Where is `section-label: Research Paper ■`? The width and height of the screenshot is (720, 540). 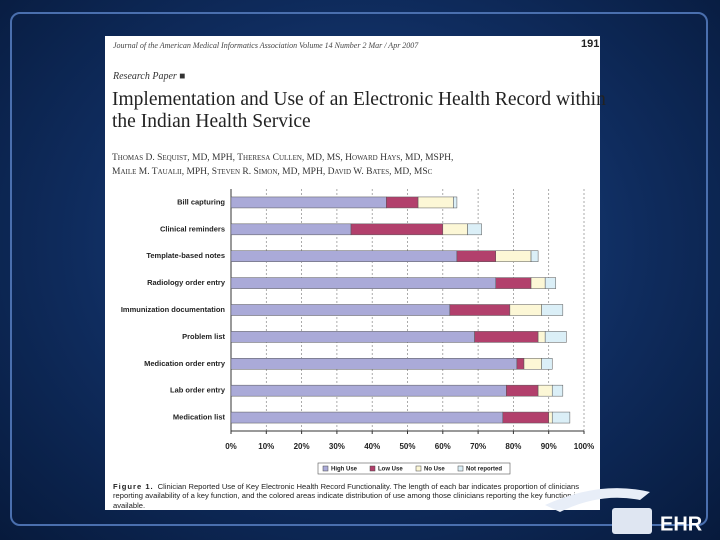
section-label: Research Paper ■ is located at coordinates (149, 76).